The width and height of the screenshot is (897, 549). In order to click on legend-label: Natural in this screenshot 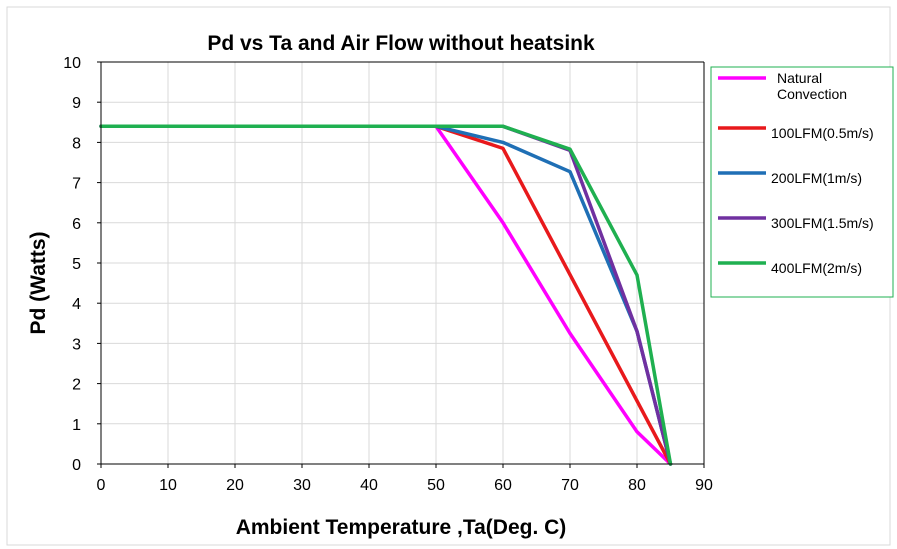, I will do `click(799, 78)`.